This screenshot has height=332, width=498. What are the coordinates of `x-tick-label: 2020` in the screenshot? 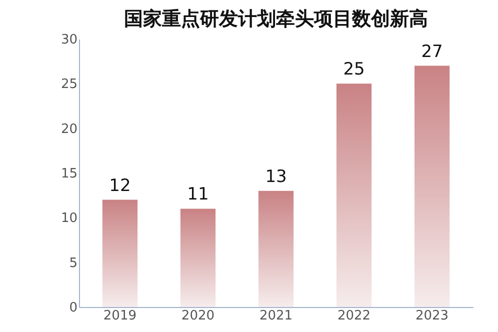 It's located at (198, 316).